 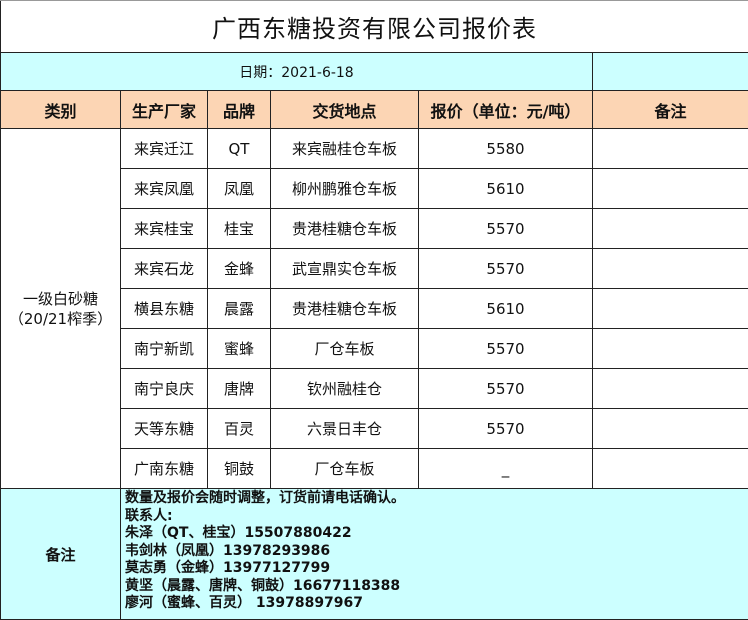 I want to click on header-brand: 品牌, so click(x=239, y=109).